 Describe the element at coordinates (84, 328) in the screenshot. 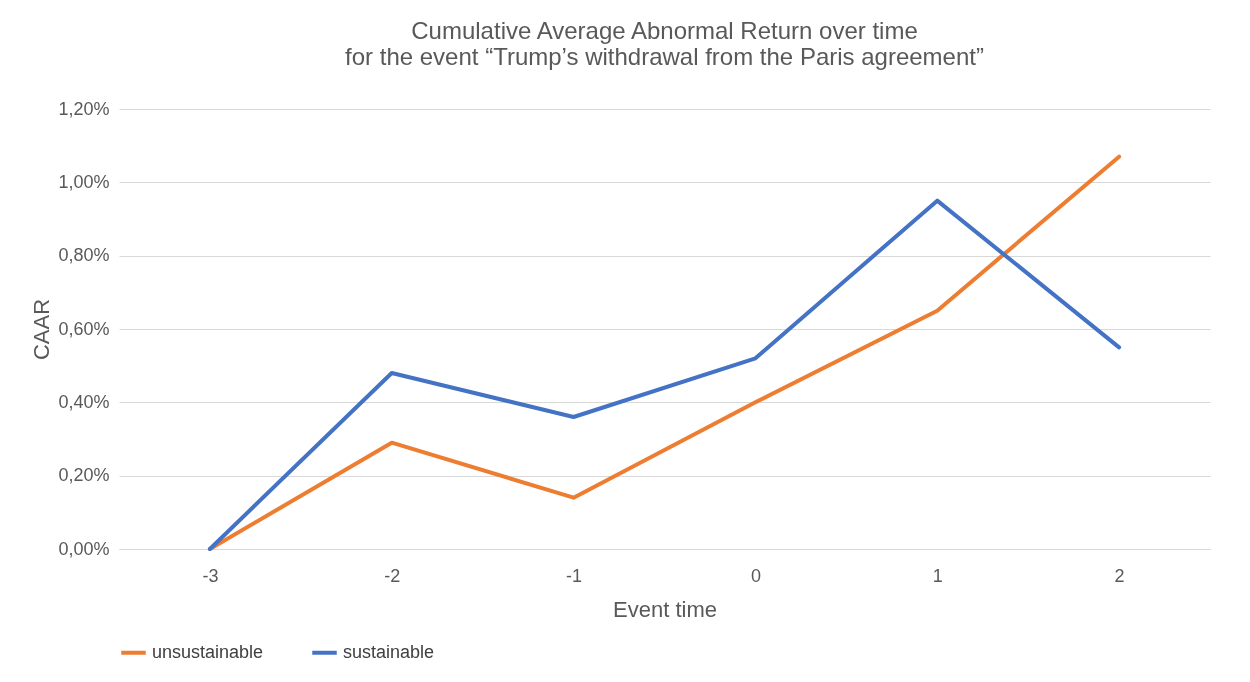

I see `y-tick-label: 0,60%` at that location.